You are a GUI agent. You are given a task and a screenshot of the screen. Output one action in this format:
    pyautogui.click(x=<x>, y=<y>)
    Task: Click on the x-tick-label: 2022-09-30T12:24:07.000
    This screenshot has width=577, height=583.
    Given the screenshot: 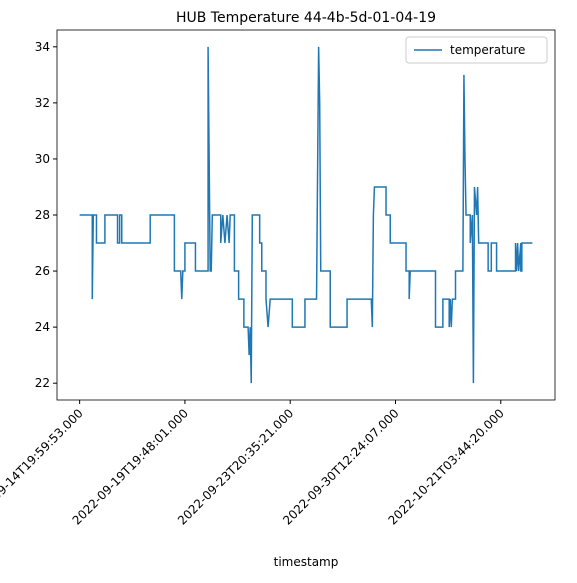 What is the action you would take?
    pyautogui.click(x=340, y=466)
    